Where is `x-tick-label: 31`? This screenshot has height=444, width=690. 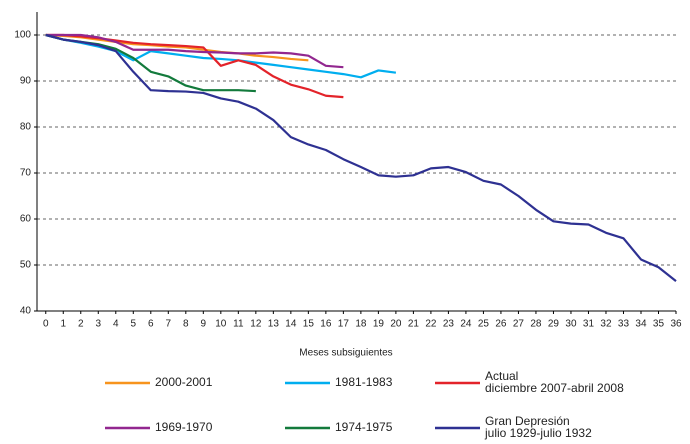 x-tick-label: 31 is located at coordinates (589, 324).